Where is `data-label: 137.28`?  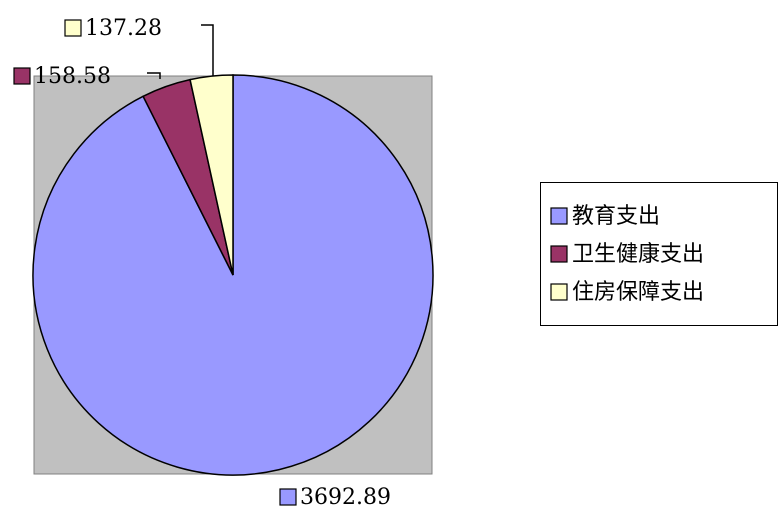 data-label: 137.28 is located at coordinates (123, 28).